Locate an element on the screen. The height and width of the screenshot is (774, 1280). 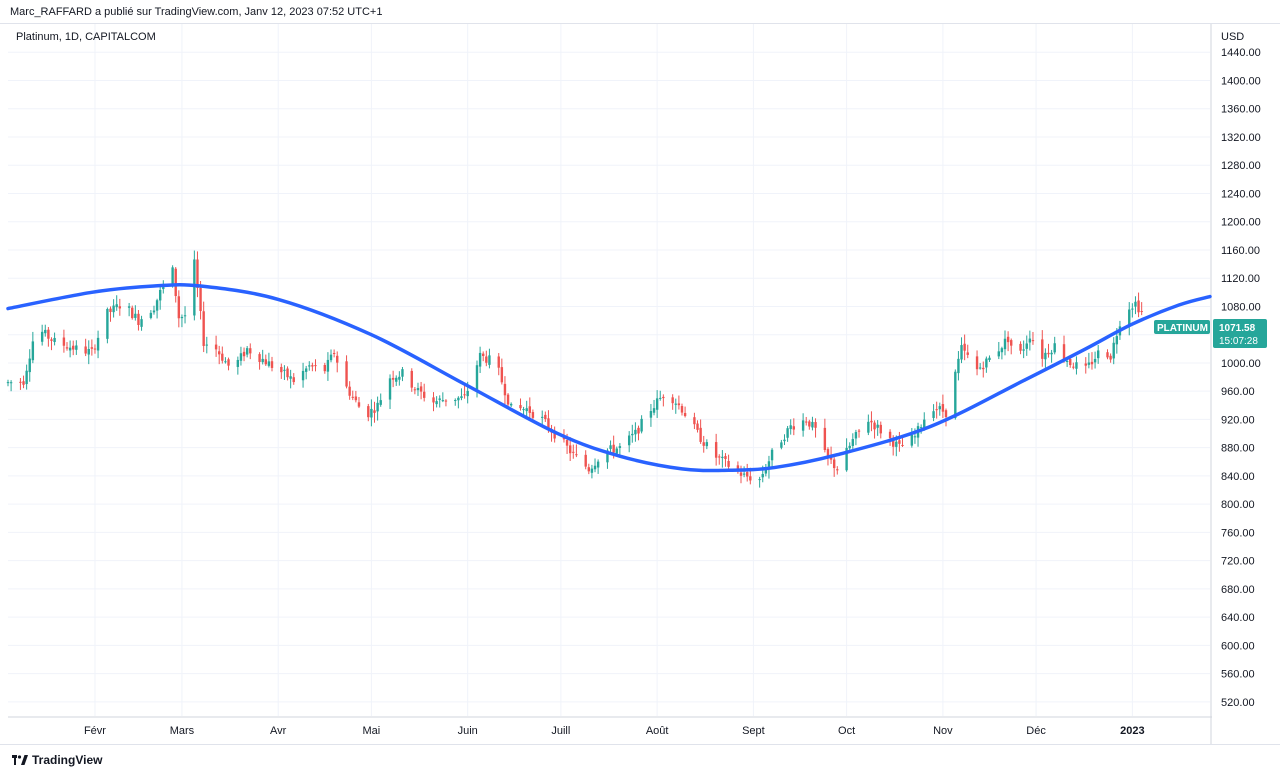
y-tick-label: 1120.00 is located at coordinates (1240, 279).